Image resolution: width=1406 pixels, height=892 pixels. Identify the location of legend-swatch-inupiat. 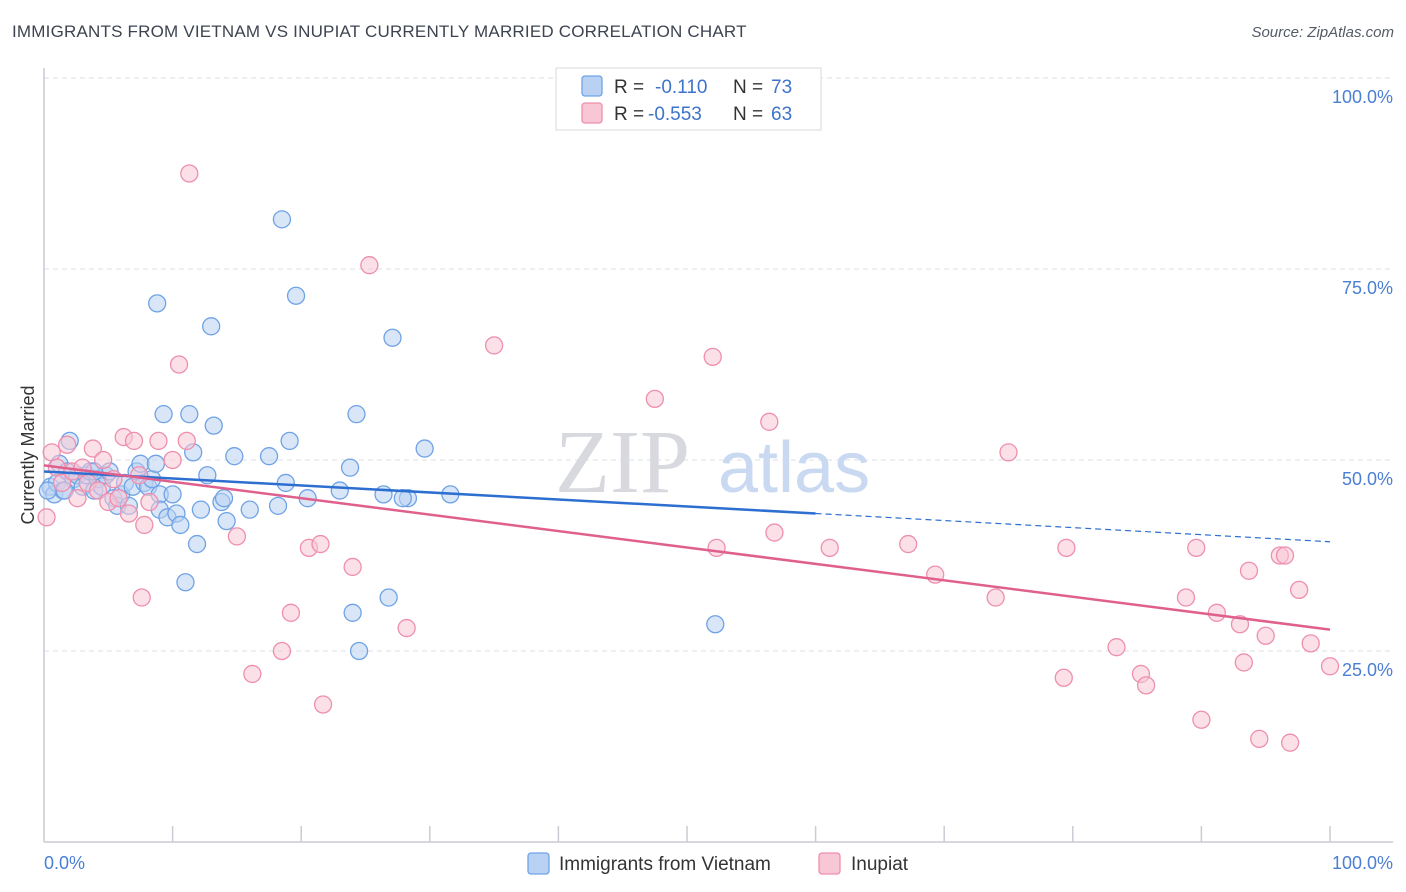
(592, 113).